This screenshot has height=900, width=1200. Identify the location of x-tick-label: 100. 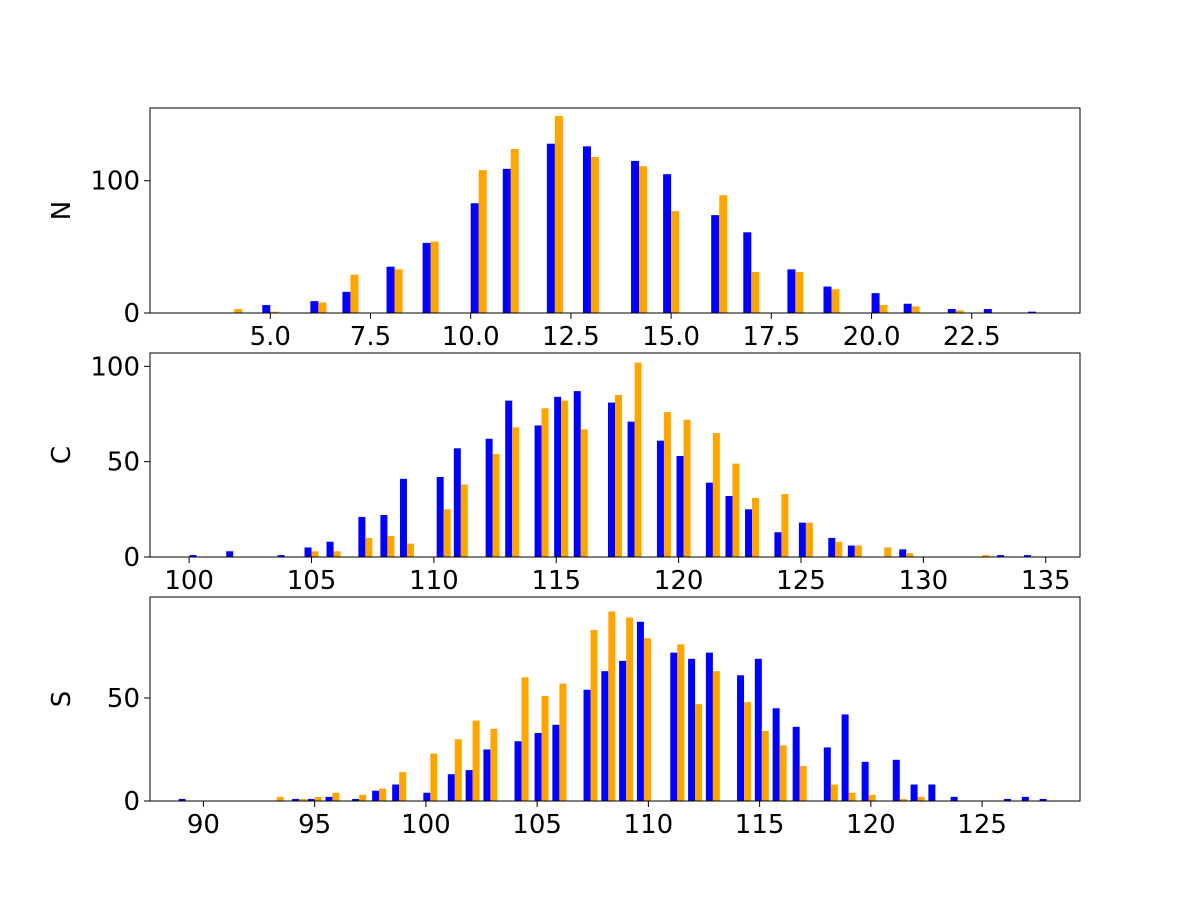
(426, 825).